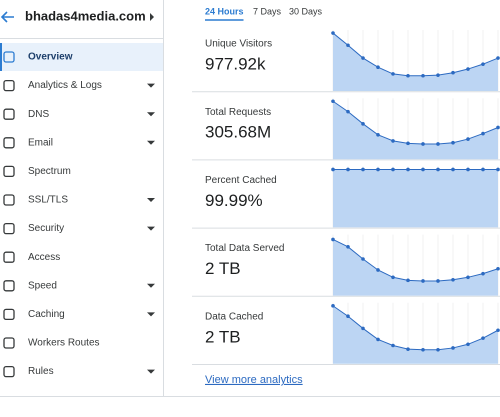  Describe the element at coordinates (238, 112) in the screenshot. I see `metric-label: Total Requests` at that location.